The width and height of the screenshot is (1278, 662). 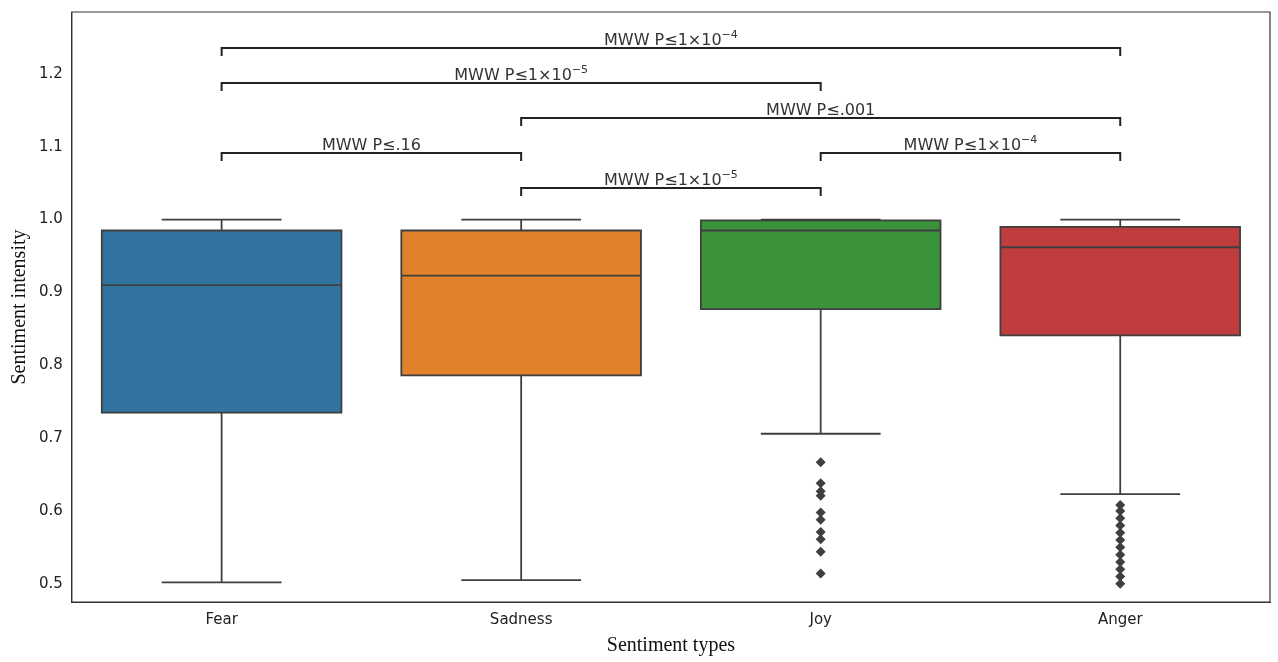 What do you see at coordinates (51, 72) in the screenshot?
I see `y-tick-label: 1.2` at bounding box center [51, 72].